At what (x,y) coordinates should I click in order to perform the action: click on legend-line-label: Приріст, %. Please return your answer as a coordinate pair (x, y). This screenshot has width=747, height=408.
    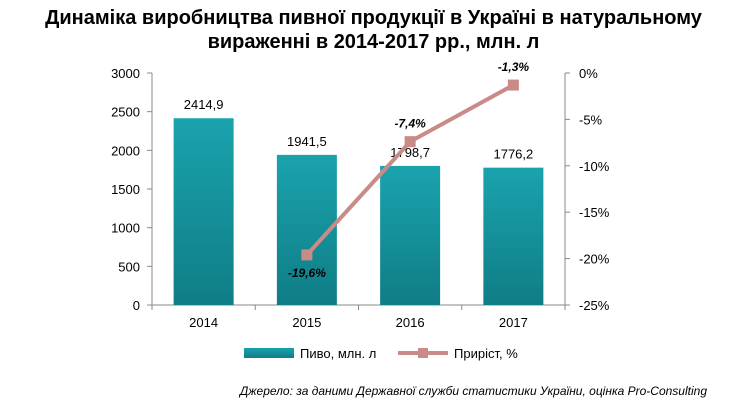
    Looking at the image, I should click on (486, 353).